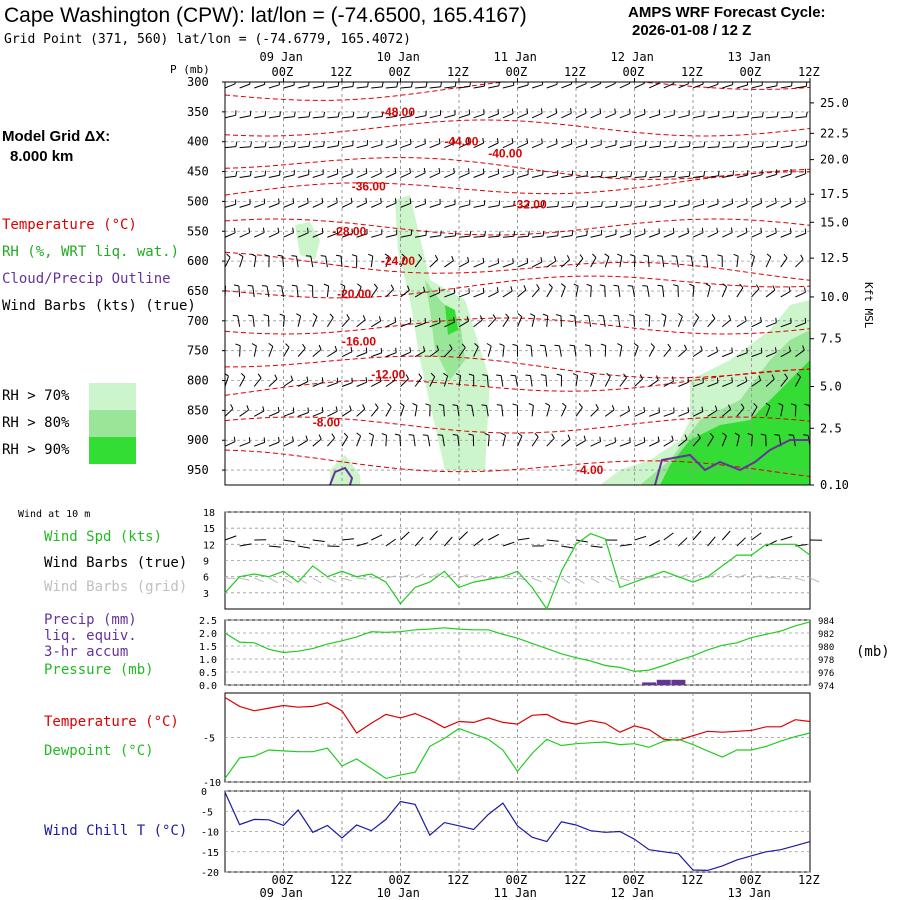 This screenshot has width=900, height=900. I want to click on bottom-hour-label-4: 00Z, so click(517, 880).